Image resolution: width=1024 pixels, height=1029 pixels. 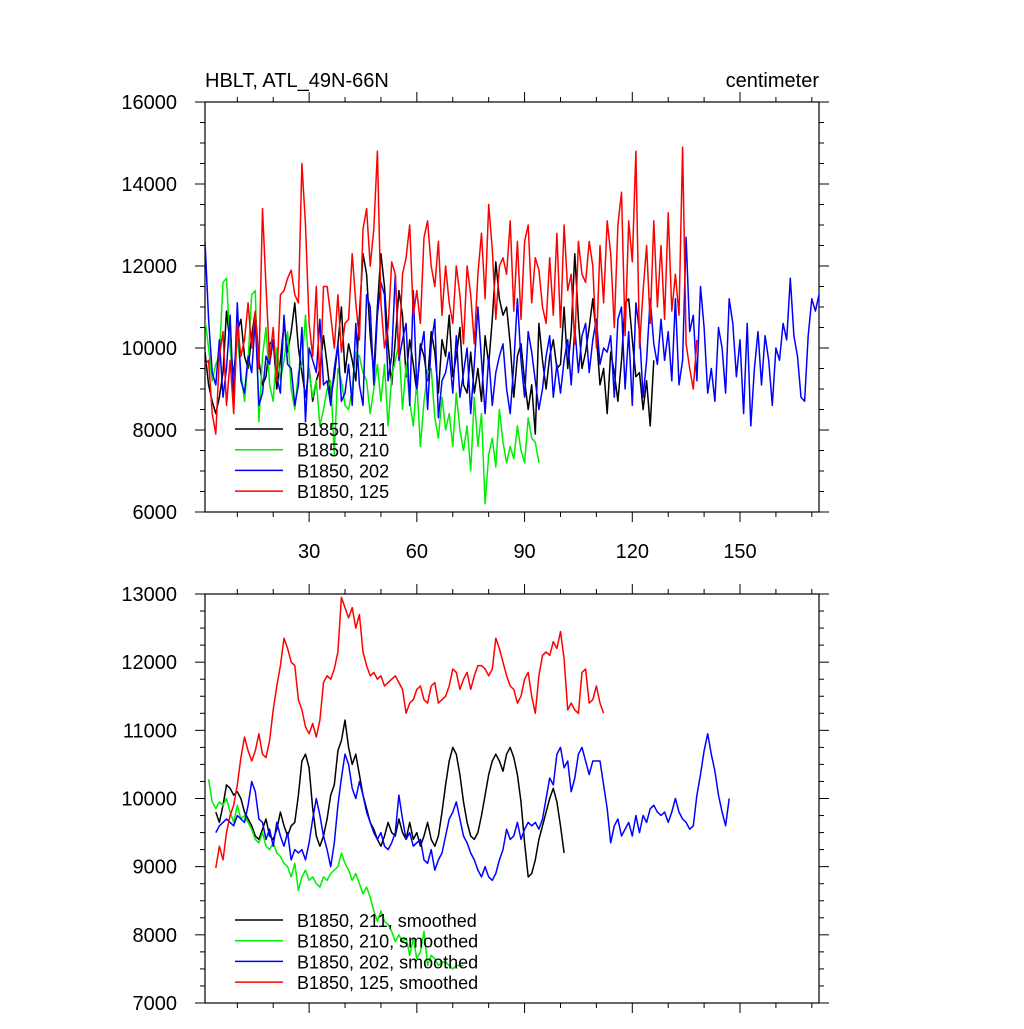 I want to click on x-tick-label: 120, so click(x=632, y=552).